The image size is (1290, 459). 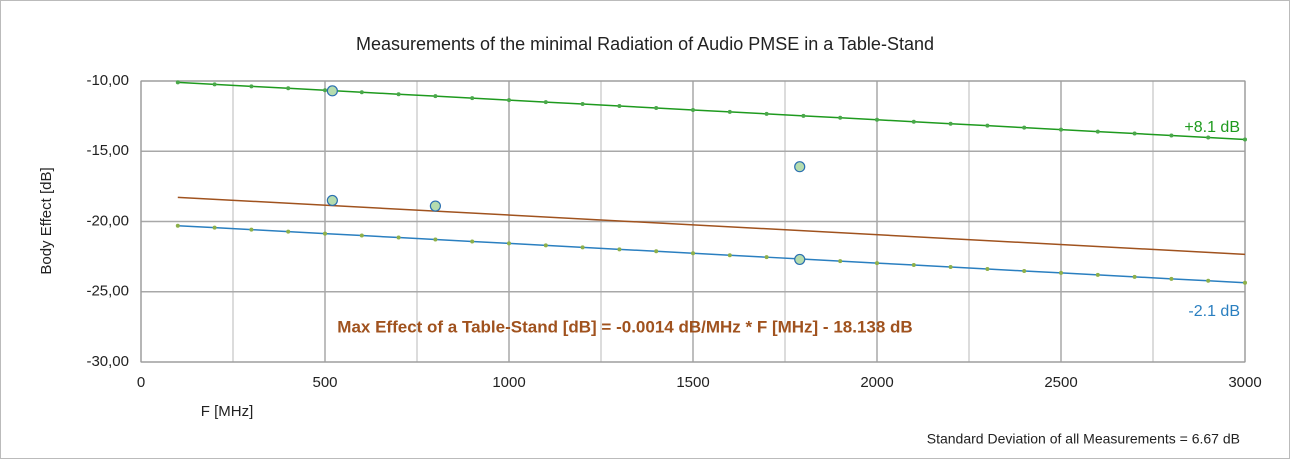 I want to click on x-tick-label: 2000, so click(x=876, y=382).